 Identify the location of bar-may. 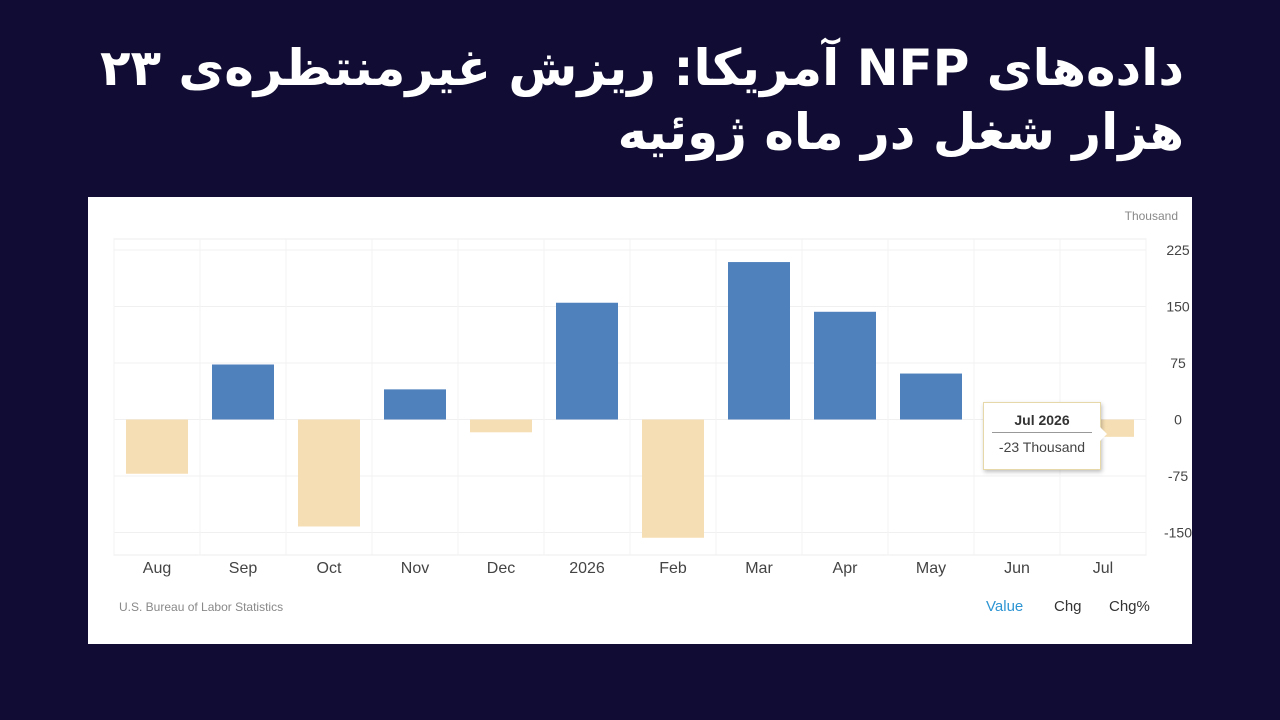
(931, 396).